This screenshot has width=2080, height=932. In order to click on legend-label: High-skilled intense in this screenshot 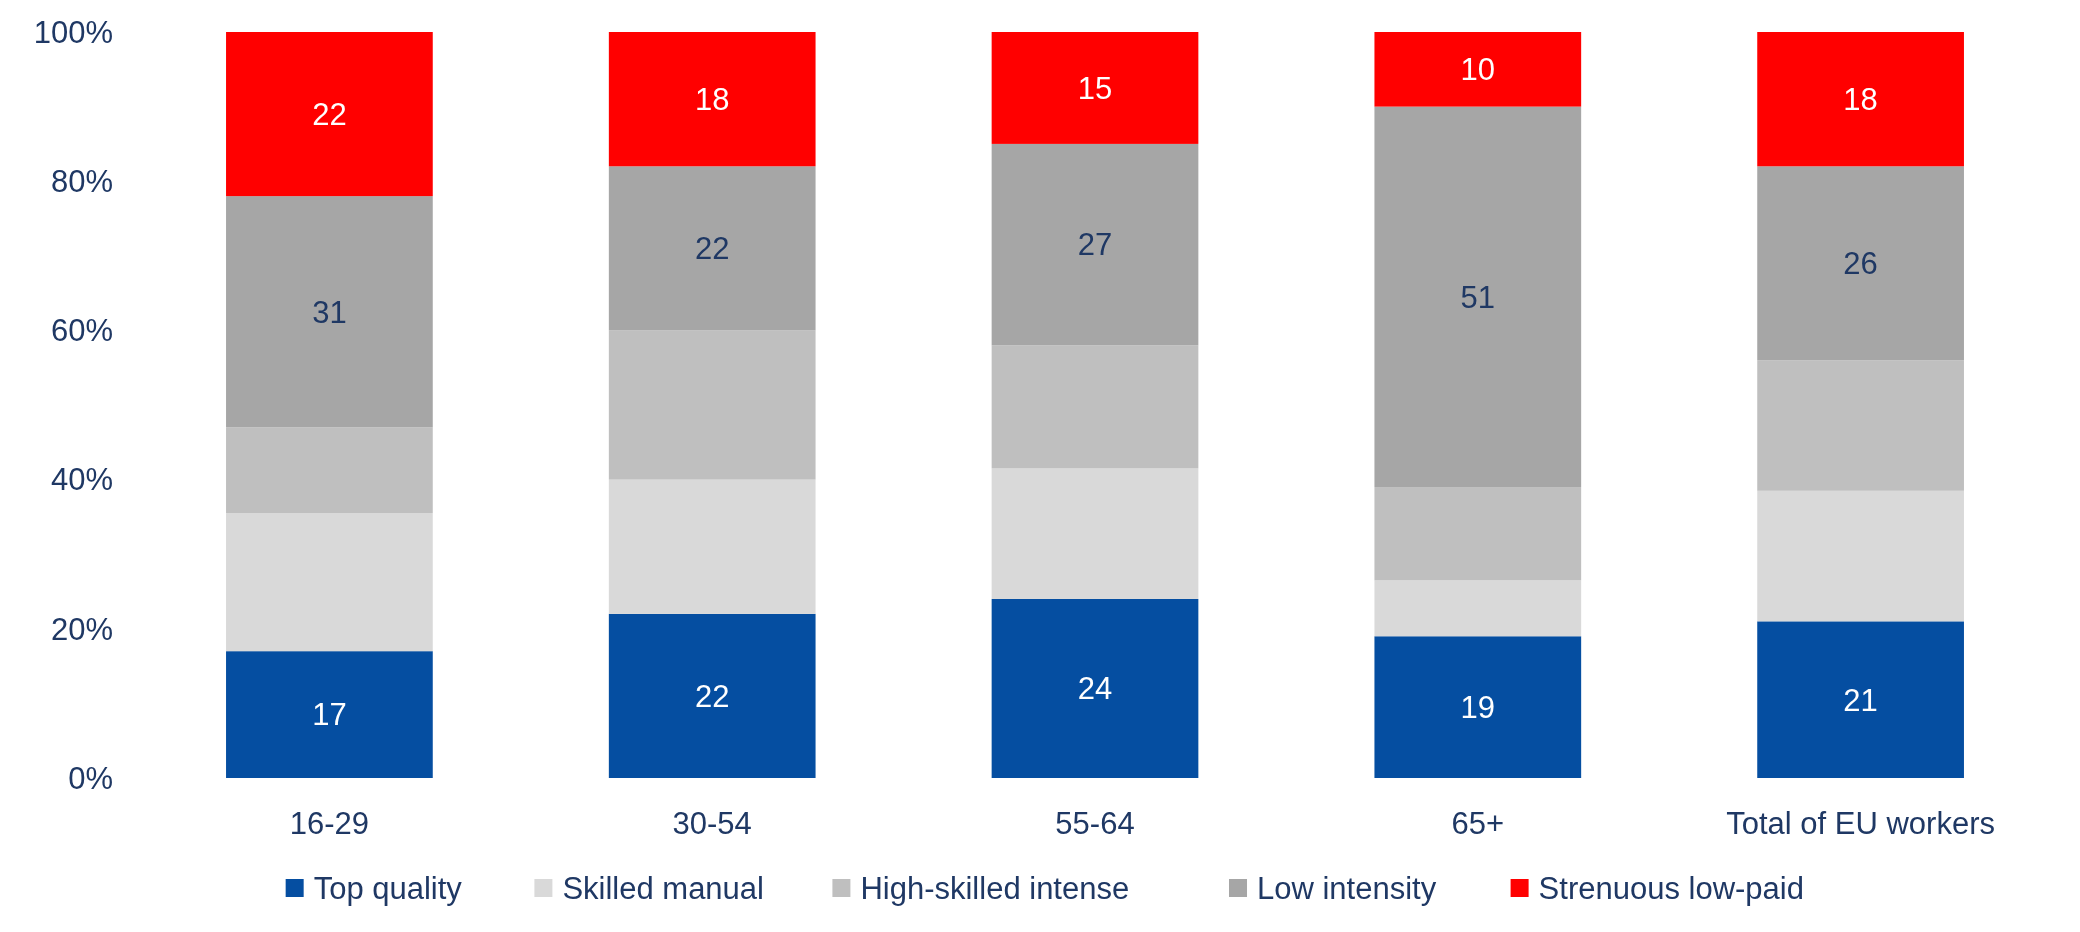, I will do `click(995, 888)`.